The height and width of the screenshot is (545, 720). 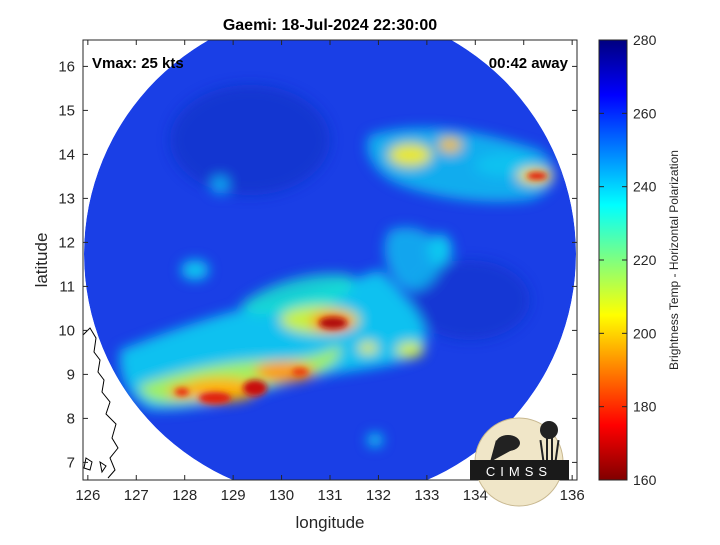 I want to click on y-tick-label: 15, so click(x=66, y=110).